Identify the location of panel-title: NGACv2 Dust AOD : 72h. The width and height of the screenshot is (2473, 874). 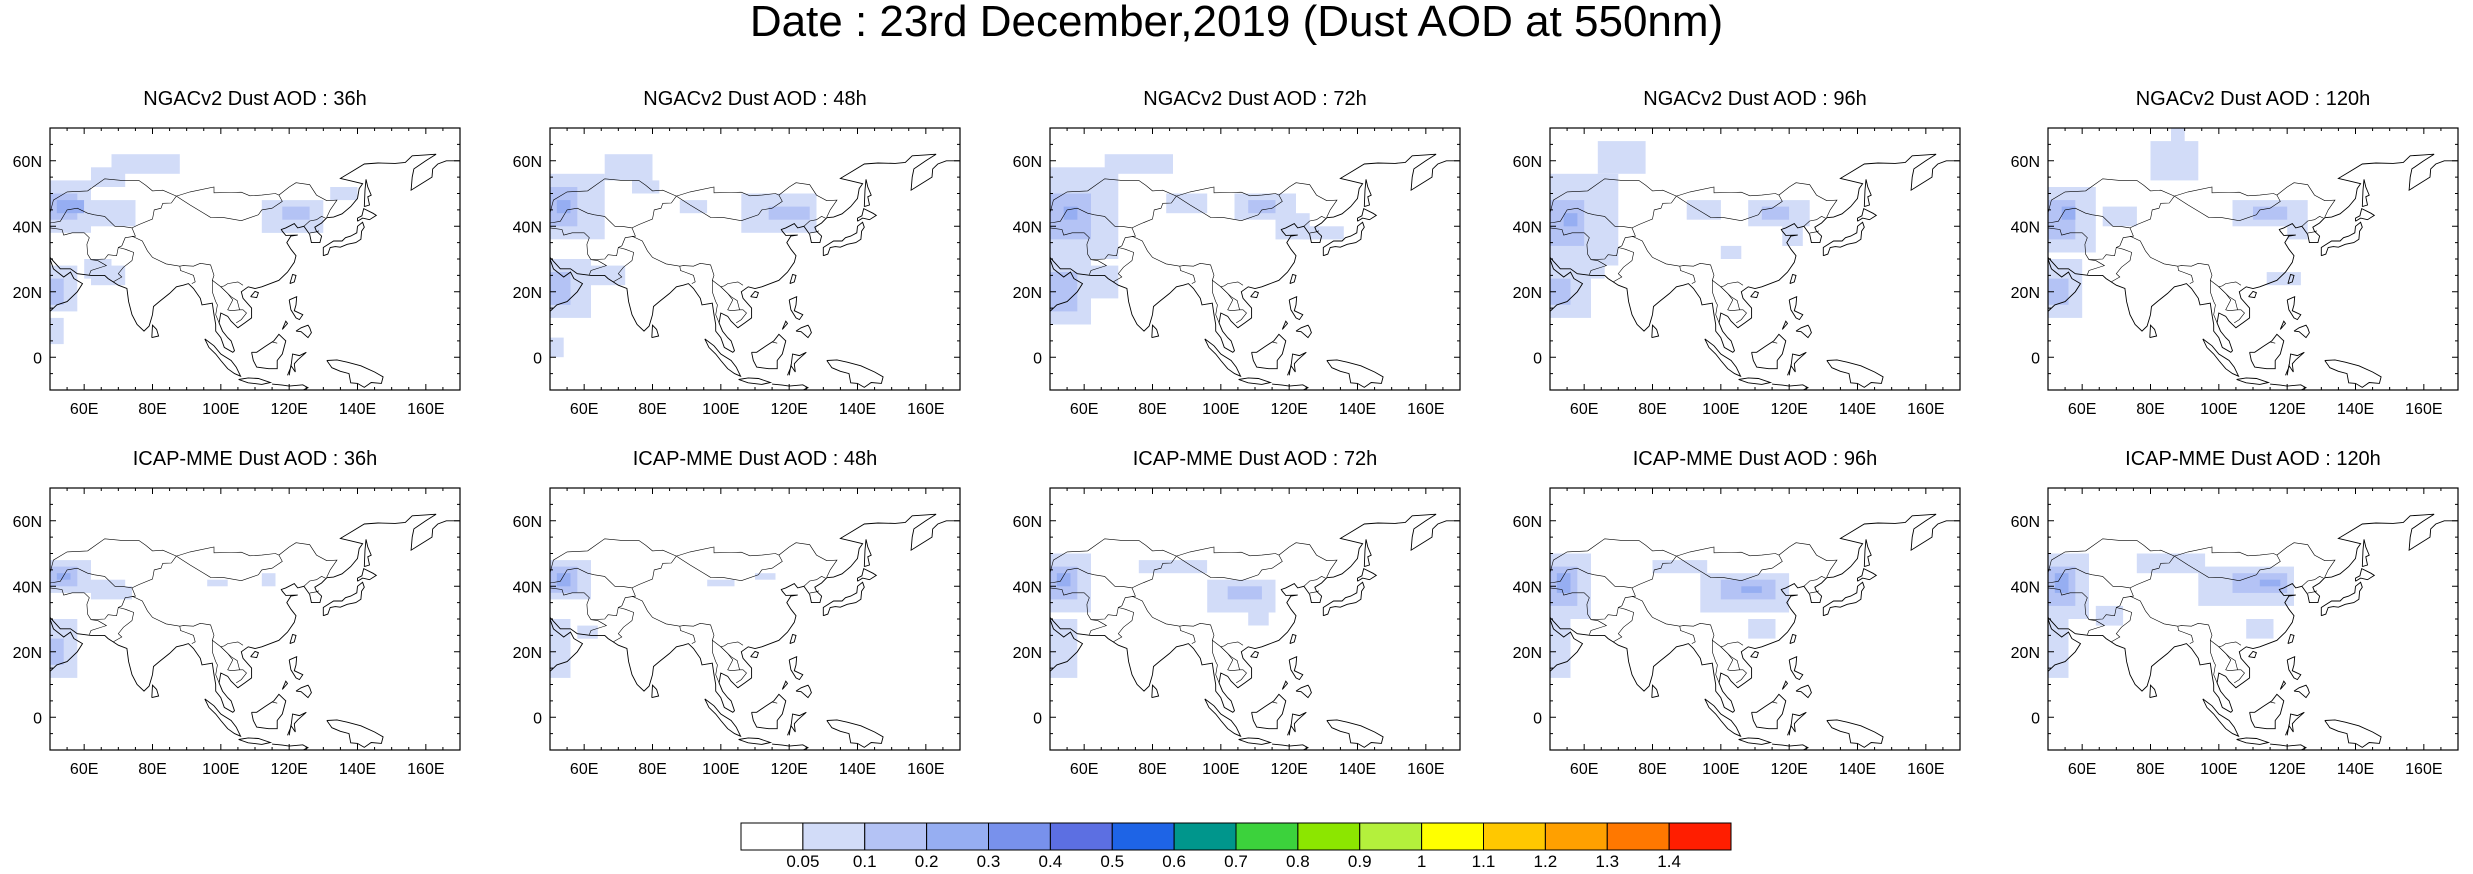
(1255, 99).